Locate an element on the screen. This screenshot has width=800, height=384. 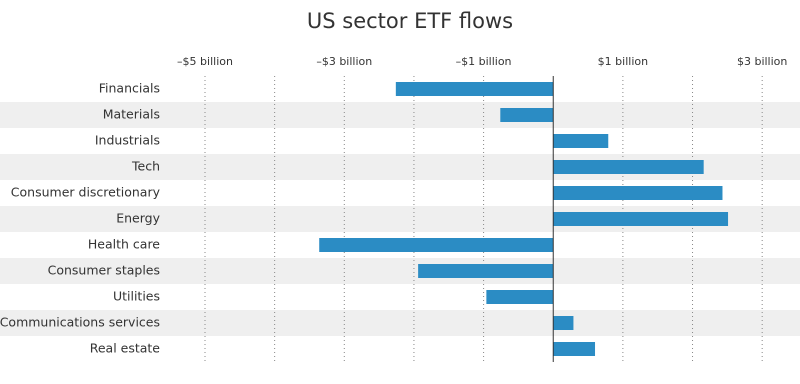
x-tick-label: –$5 billion is located at coordinates (205, 61).